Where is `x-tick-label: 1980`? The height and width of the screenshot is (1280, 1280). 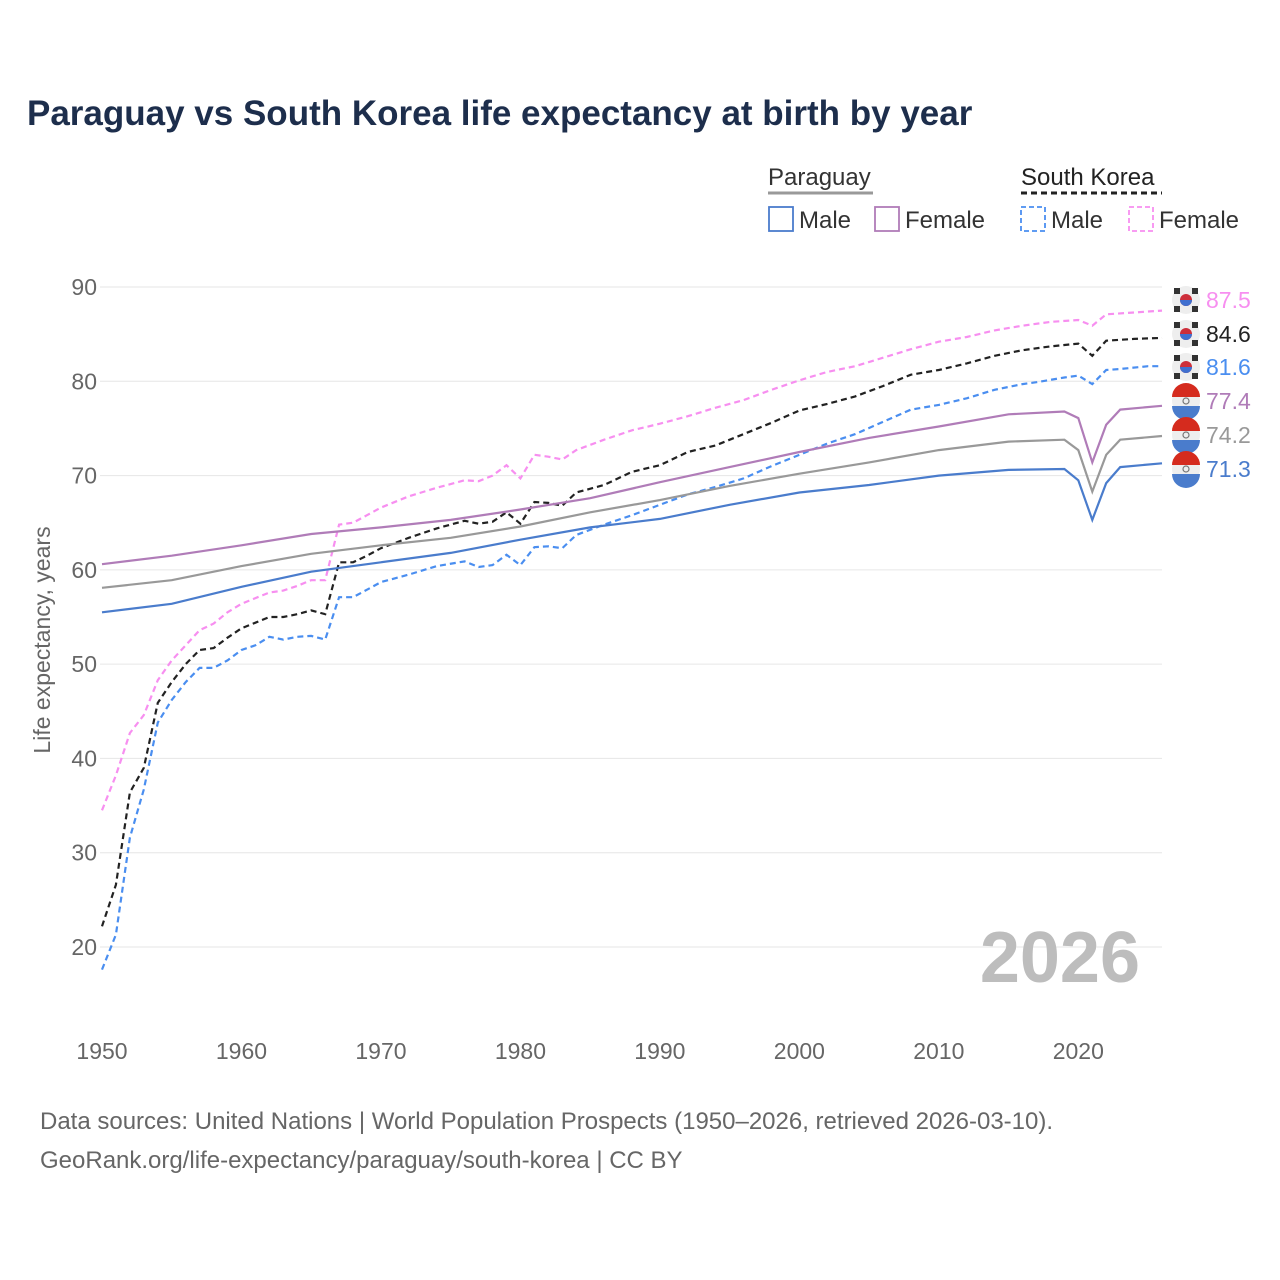
x-tick-label: 1980 is located at coordinates (520, 1051).